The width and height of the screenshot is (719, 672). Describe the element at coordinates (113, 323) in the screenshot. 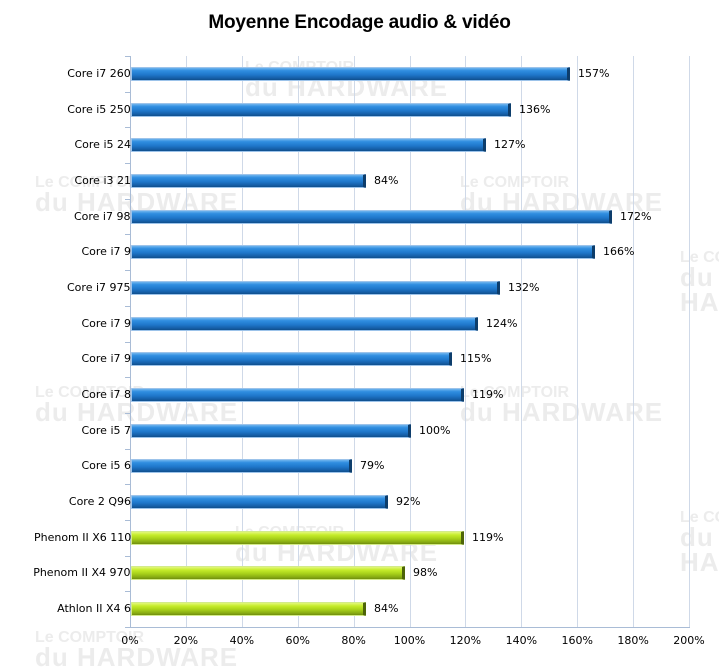

I see `category-label: Core i7 960` at that location.